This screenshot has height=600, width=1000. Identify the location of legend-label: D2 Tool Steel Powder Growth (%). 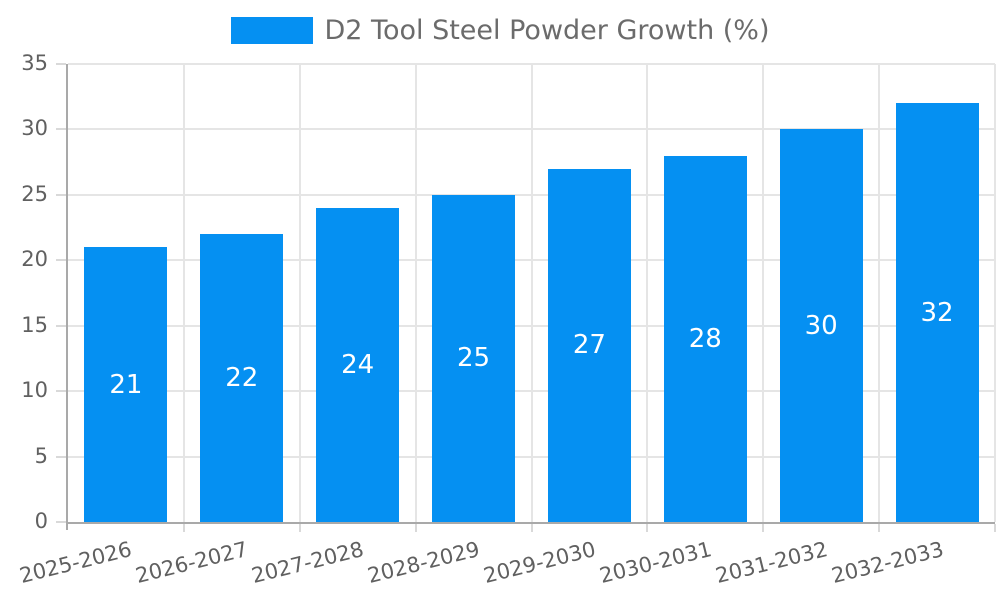
(547, 30).